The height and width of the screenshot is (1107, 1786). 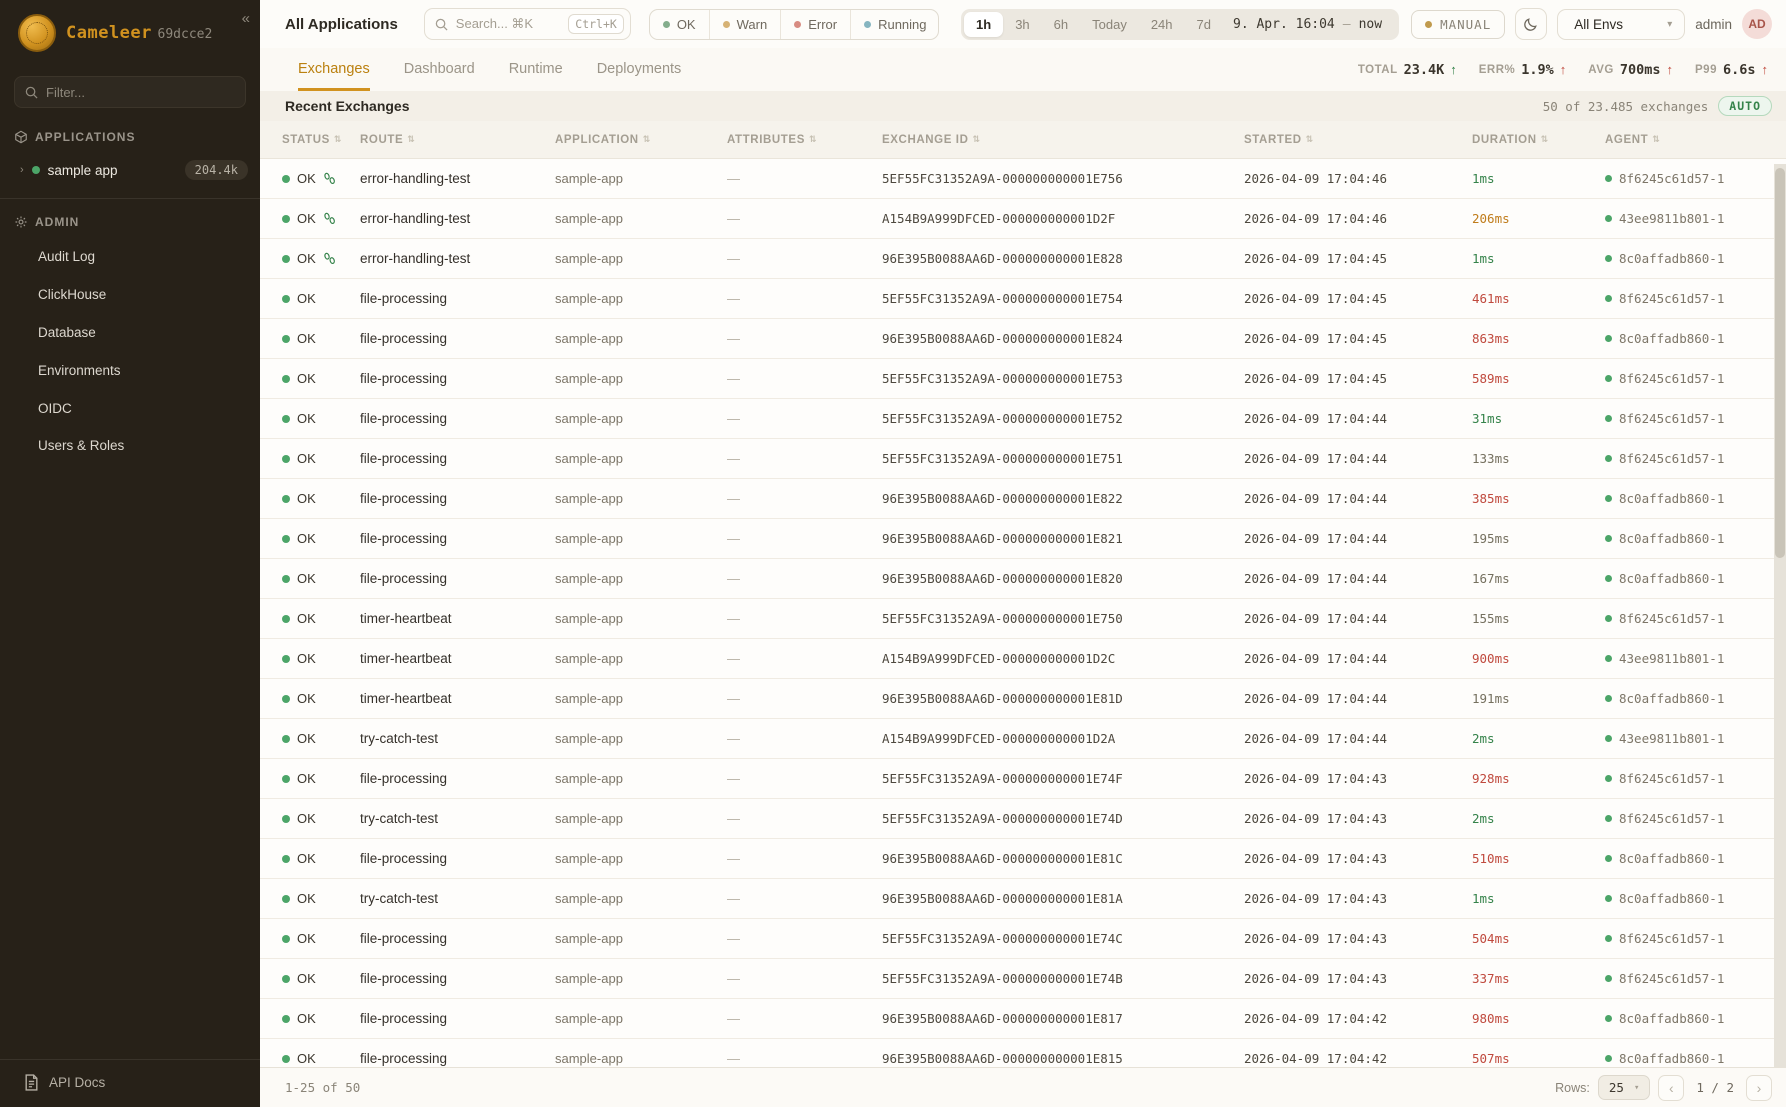 What do you see at coordinates (321, 898) in the screenshot?
I see `status-cell: OK` at bounding box center [321, 898].